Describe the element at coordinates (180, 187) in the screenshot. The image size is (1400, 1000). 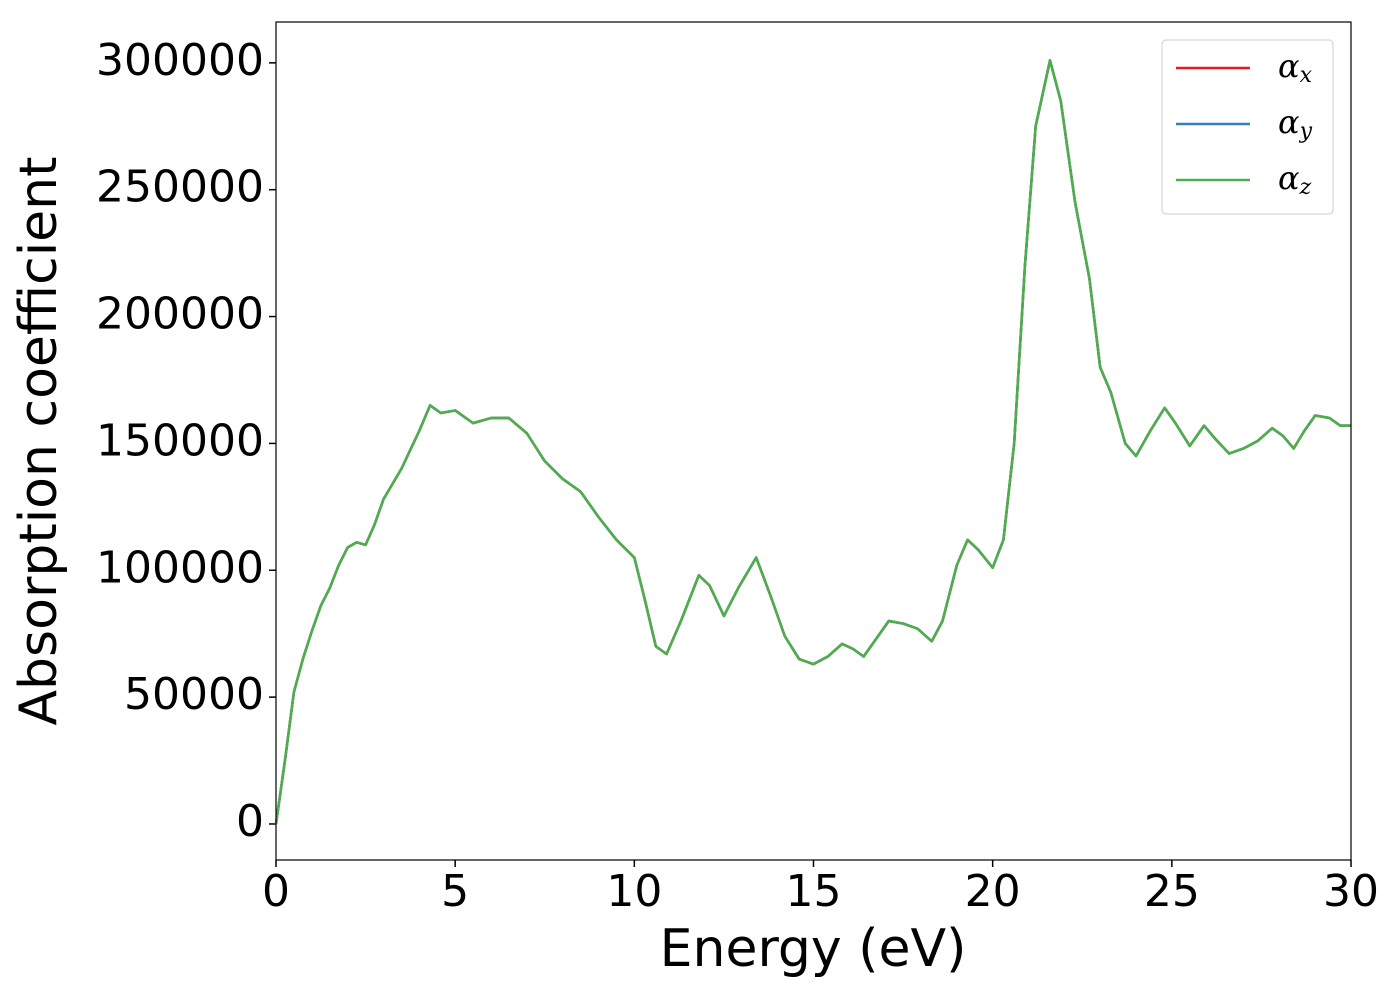
I see `y-tick-label: 250000` at that location.